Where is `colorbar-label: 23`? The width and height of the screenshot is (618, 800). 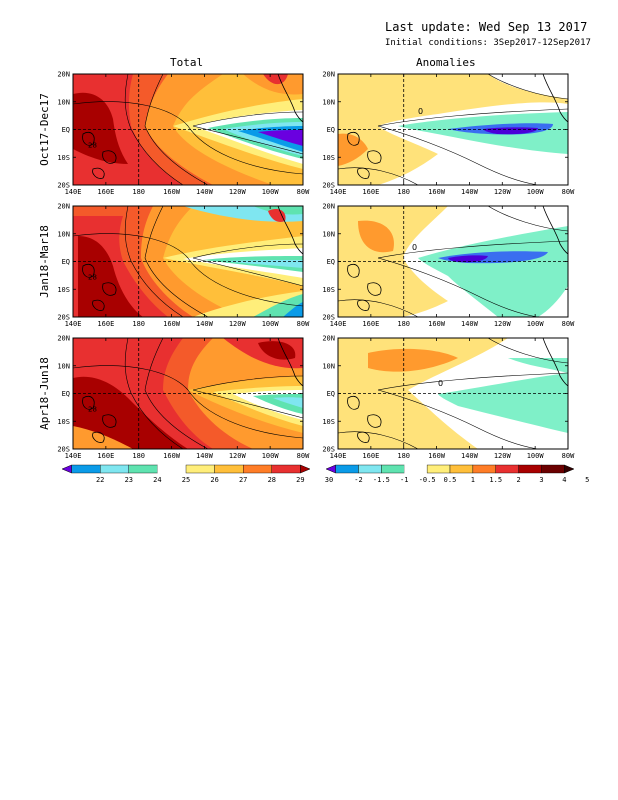
colorbar-label: 23 is located at coordinates (129, 480).